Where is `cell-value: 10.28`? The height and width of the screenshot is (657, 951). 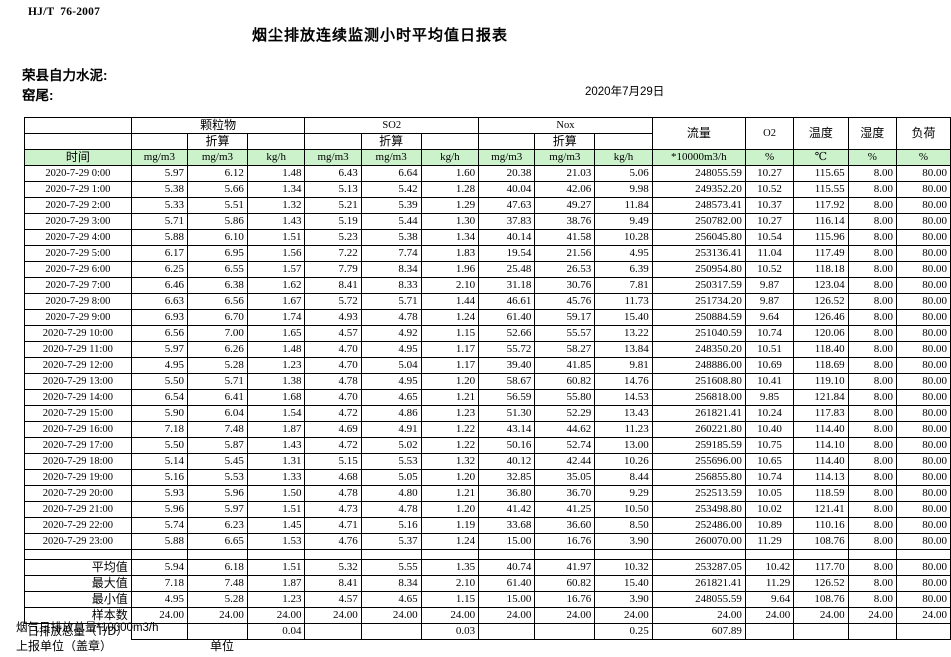
cell-value: 10.28 is located at coordinates (623, 237).